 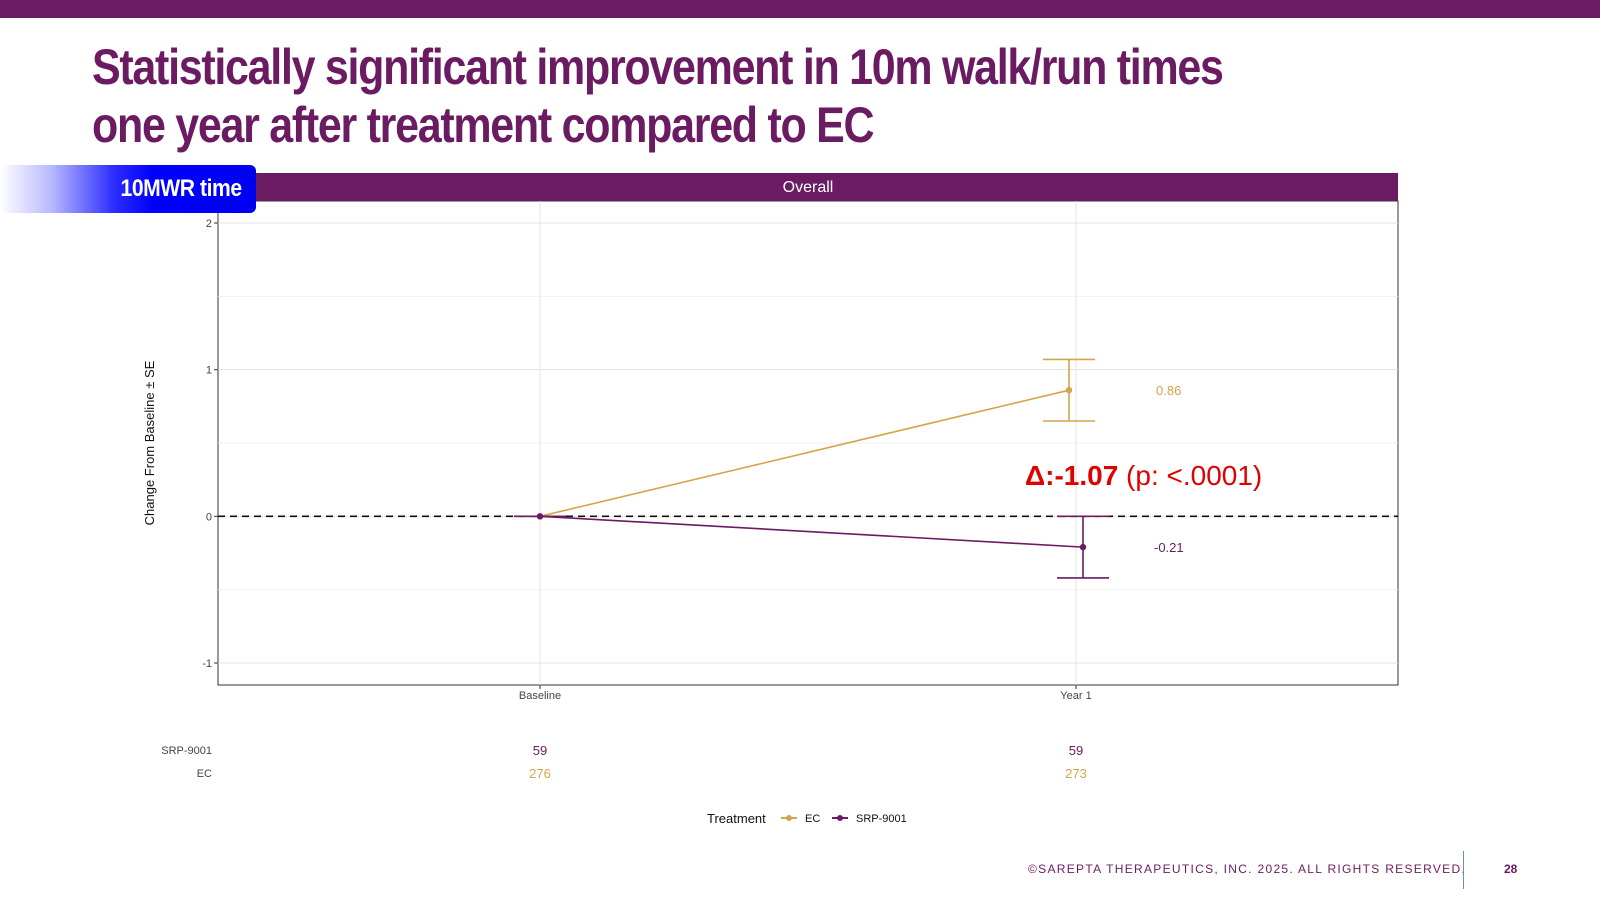 I want to click on x-tick-label: Baseline, so click(x=540, y=696).